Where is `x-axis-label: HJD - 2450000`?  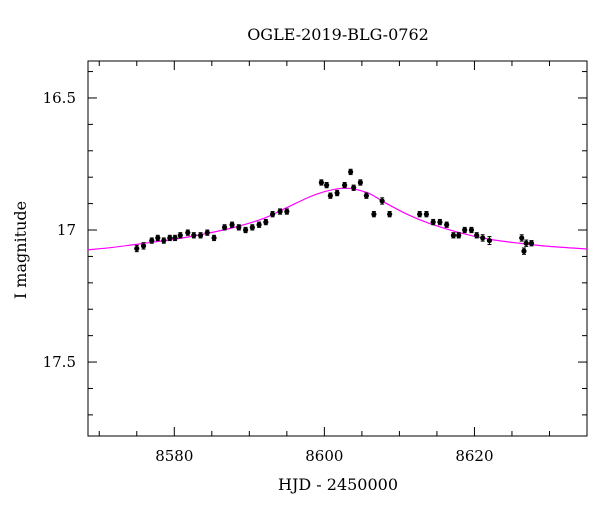 x-axis-label: HJD - 2450000 is located at coordinates (338, 484).